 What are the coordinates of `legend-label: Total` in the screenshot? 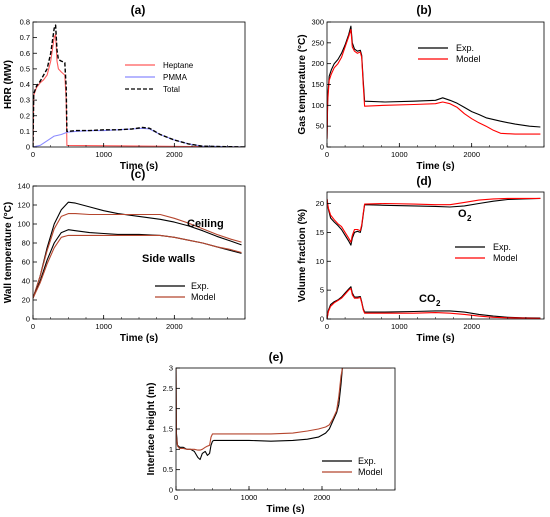 It's located at (171, 89).